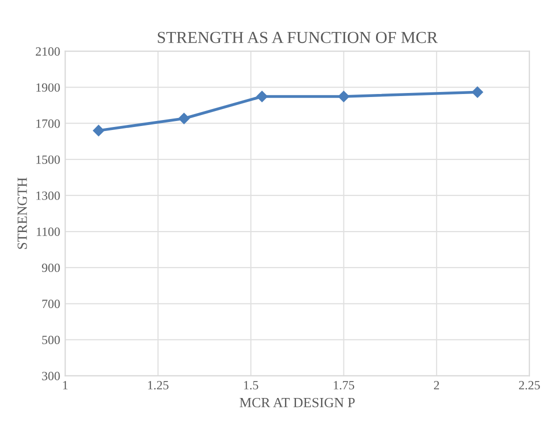 Image resolution: width=543 pixels, height=427 pixels. Describe the element at coordinates (65, 385) in the screenshot. I see `x-tick-label: 1` at that location.